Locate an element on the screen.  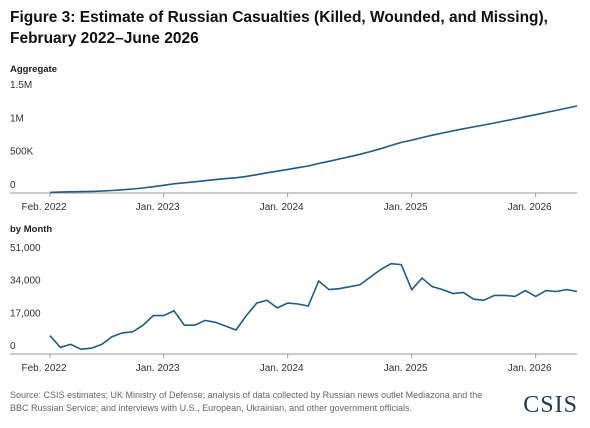
logo: CSIS is located at coordinates (550, 405).